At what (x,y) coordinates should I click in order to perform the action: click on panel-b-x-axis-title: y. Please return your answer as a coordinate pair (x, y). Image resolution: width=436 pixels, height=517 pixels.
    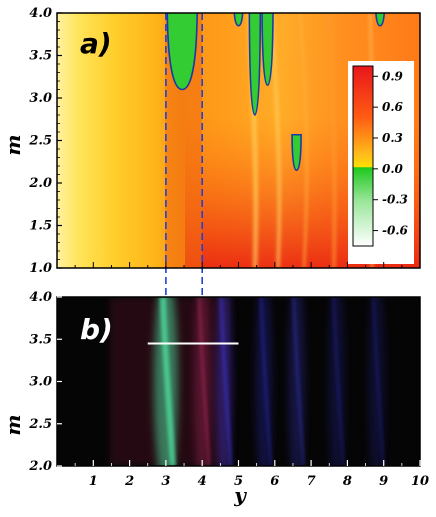
    Looking at the image, I should click on (240, 495).